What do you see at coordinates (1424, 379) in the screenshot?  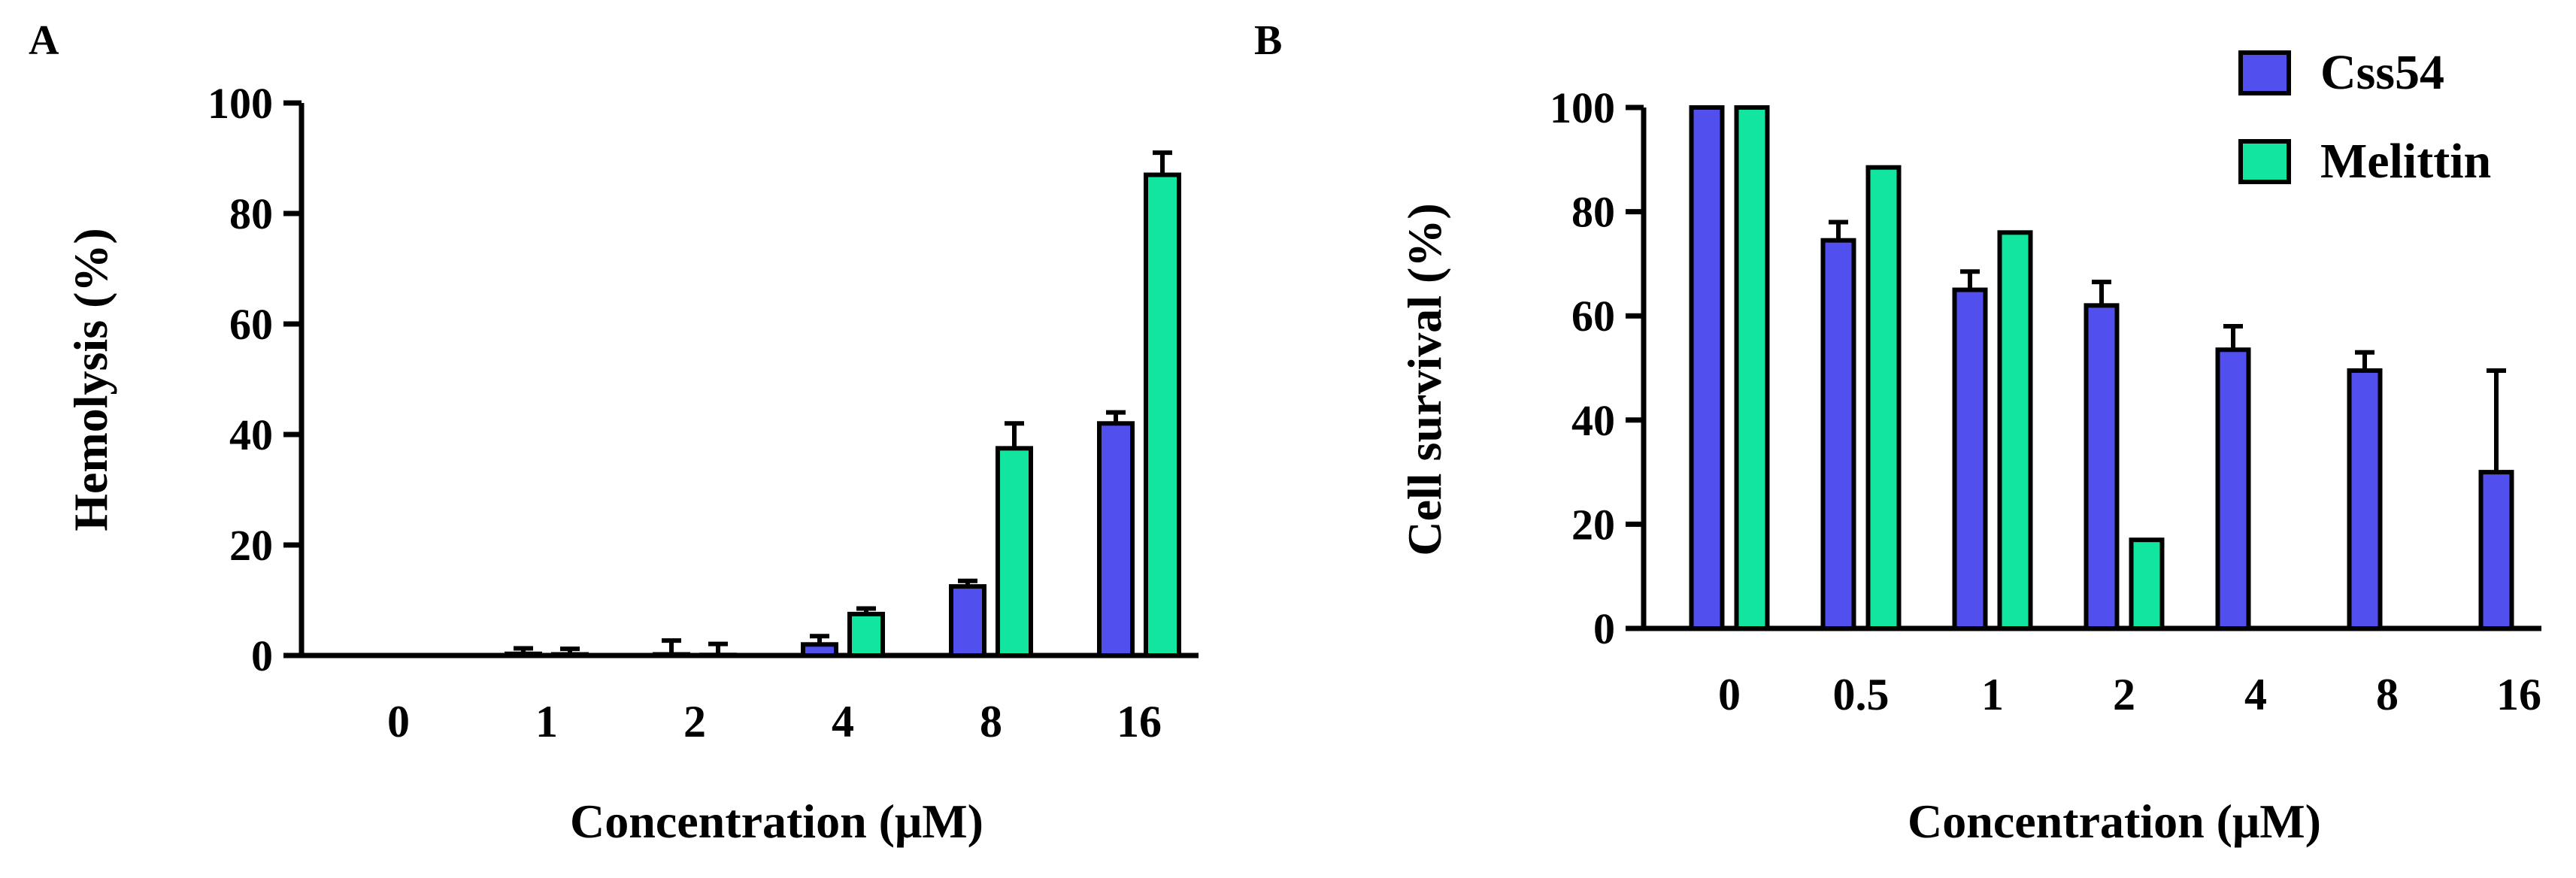 I see `panel-b-y-axis-title: Cell survival (%)` at bounding box center [1424, 379].